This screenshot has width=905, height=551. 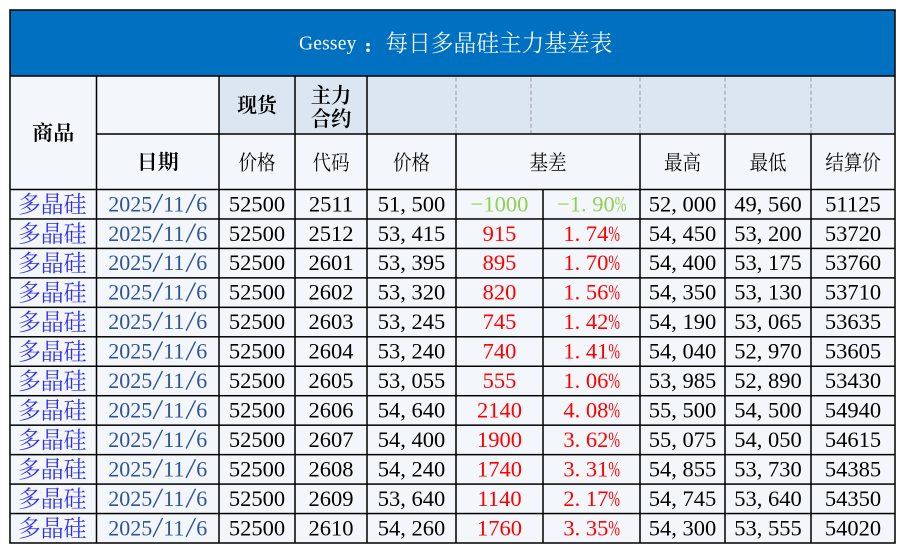 I want to click on svg-text: 2512, so click(x=331, y=233).